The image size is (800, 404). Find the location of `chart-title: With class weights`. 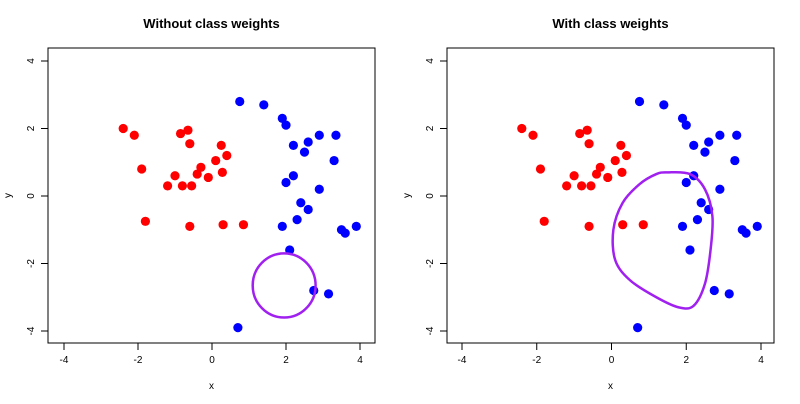

chart-title: With class weights is located at coordinates (610, 23).